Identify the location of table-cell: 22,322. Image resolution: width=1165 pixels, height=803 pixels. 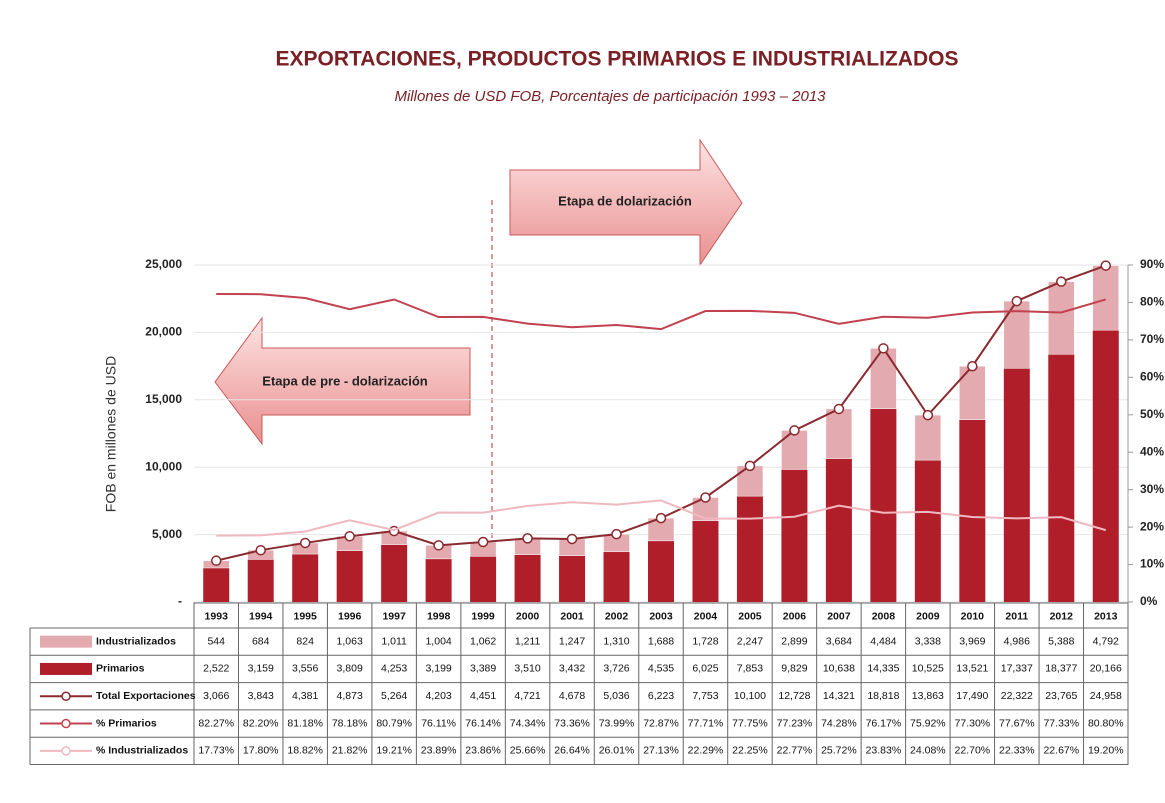
(1017, 696).